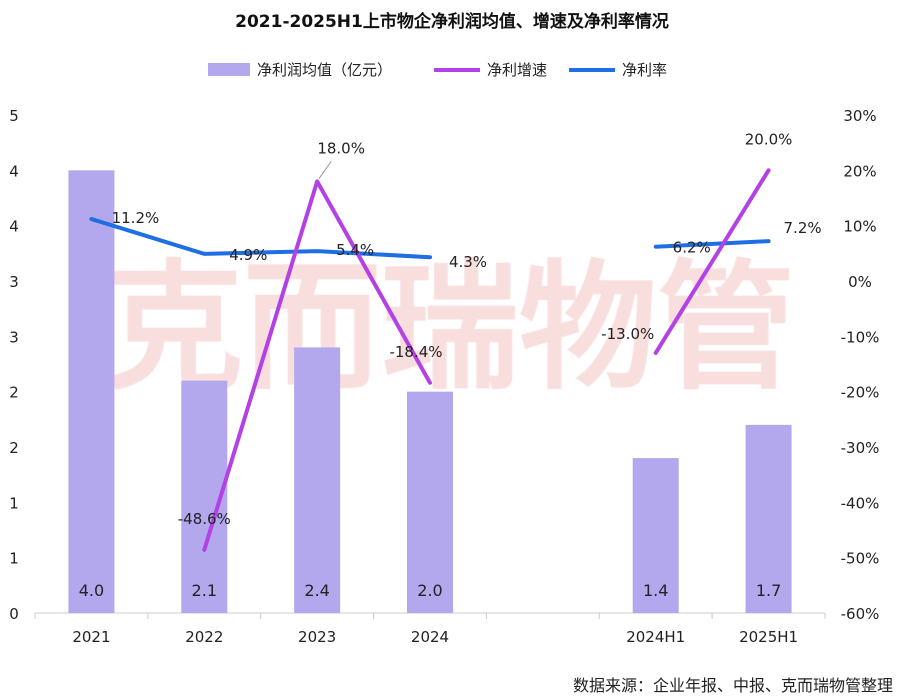 The height and width of the screenshot is (700, 905). I want to click on bar-2025H1, so click(768, 518).